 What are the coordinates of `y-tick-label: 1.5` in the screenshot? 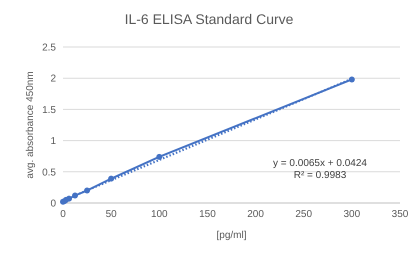 It's located at (49, 110).